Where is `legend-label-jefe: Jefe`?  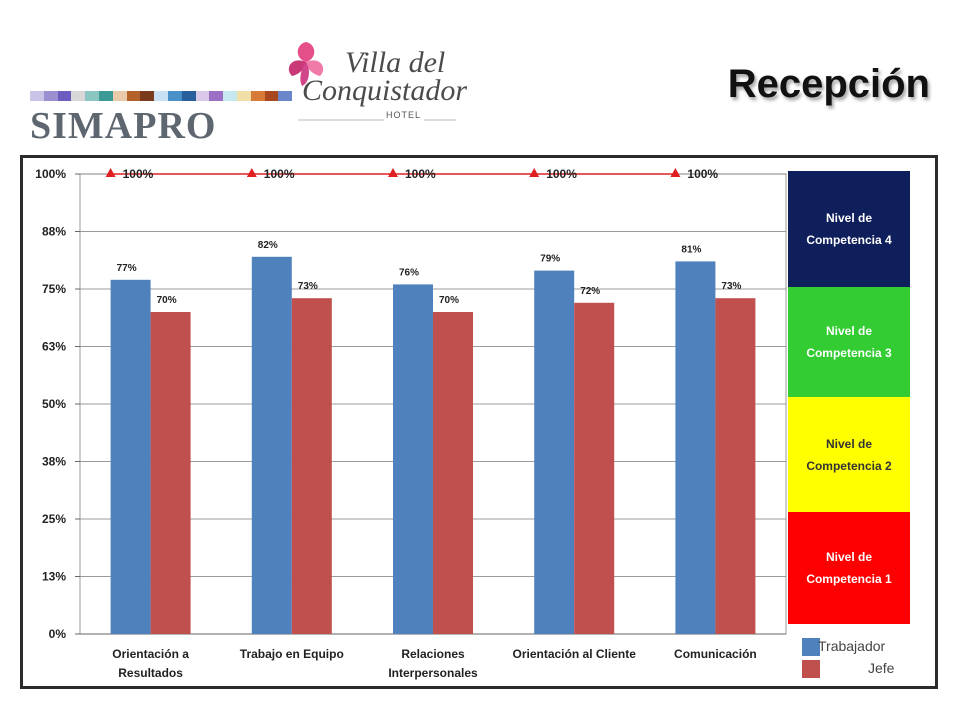
legend-label-jefe: Jefe is located at coordinates (881, 668).